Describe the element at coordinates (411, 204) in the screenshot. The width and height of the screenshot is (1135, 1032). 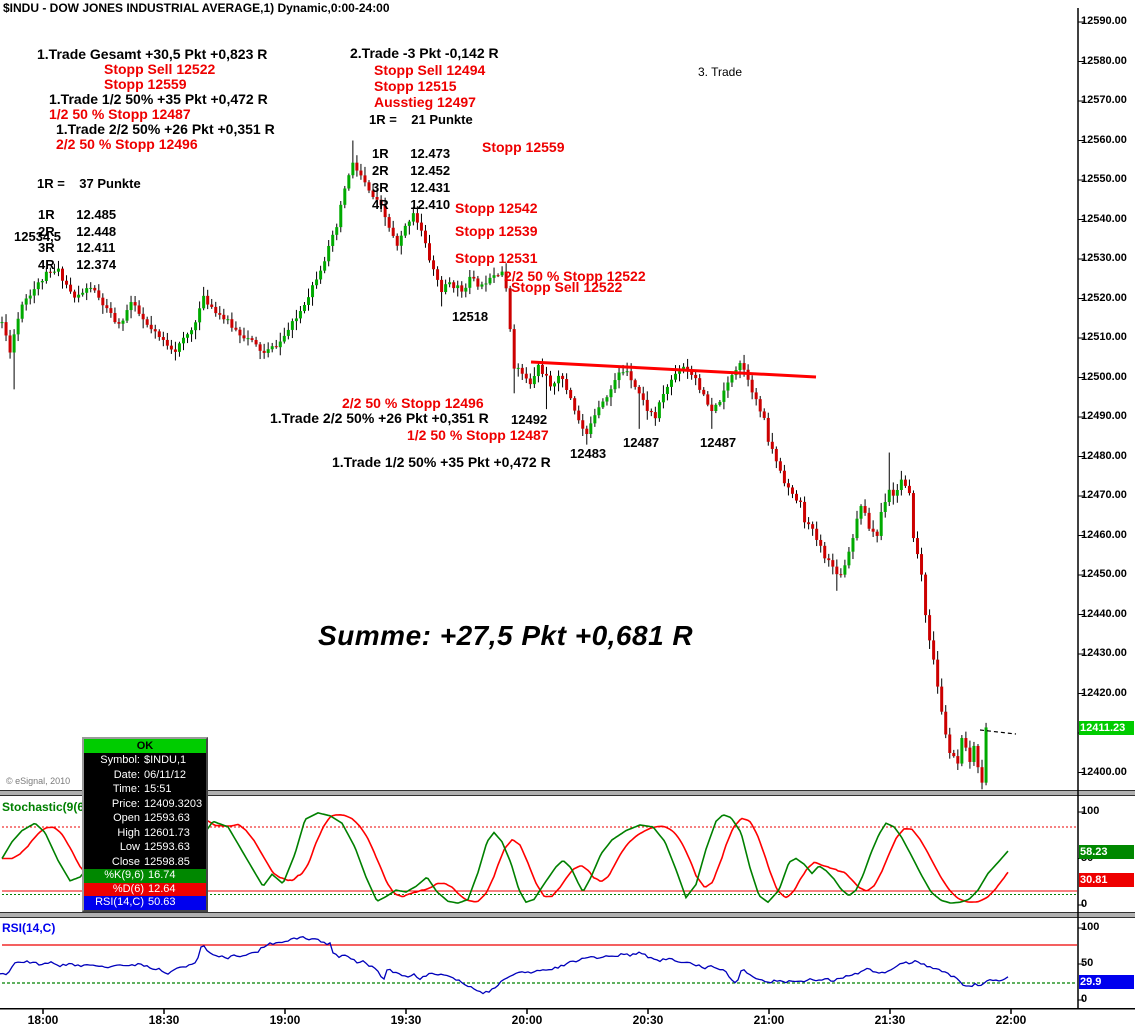
I see `chart-annotation: 4R 12.410` at that location.